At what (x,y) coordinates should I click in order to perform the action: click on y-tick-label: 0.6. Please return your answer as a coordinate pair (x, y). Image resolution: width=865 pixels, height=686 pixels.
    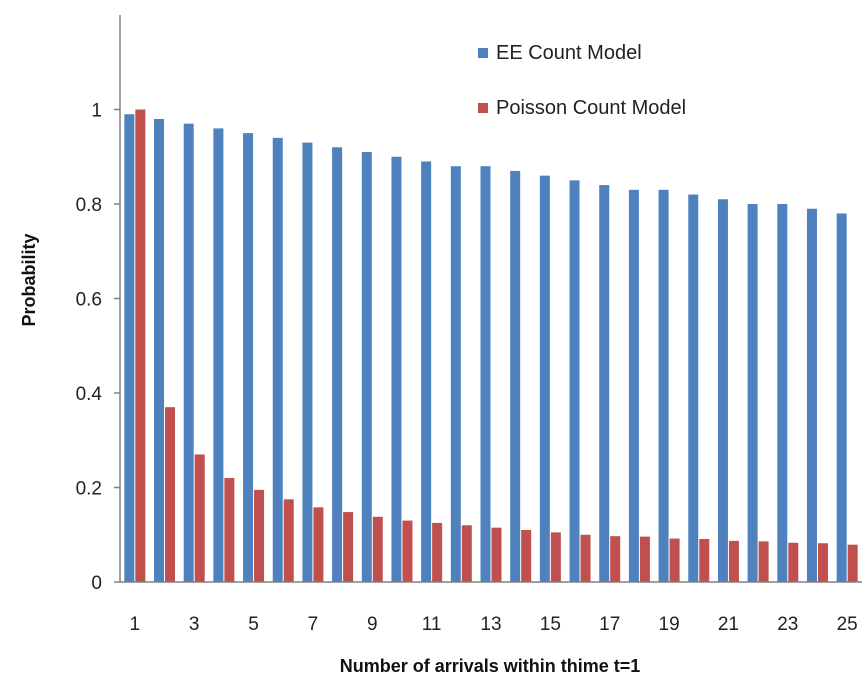
    Looking at the image, I should click on (89, 300).